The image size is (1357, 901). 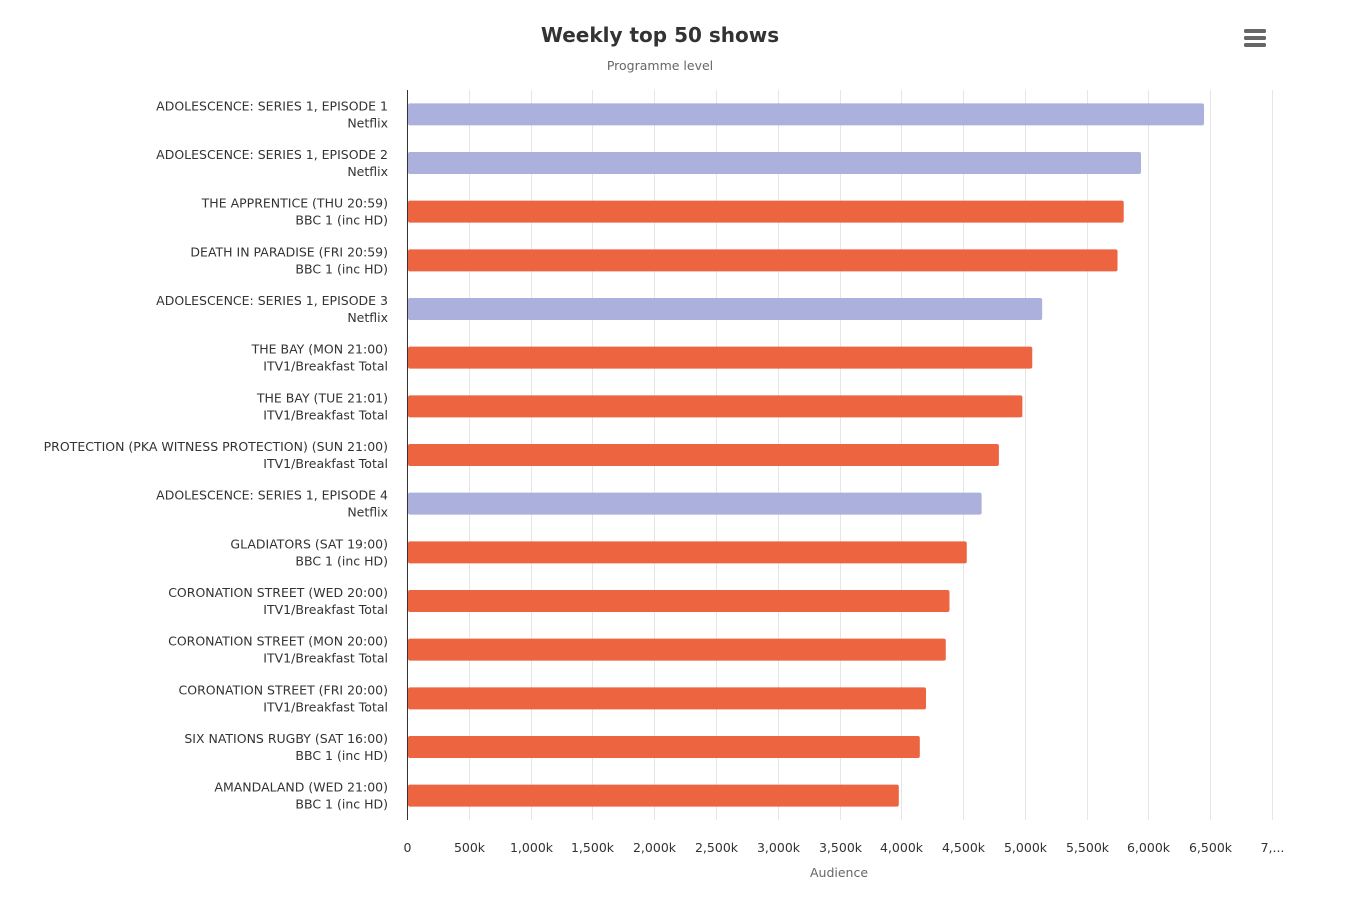 What do you see at coordinates (655, 847) in the screenshot?
I see `x-tick-label: 2,000k` at bounding box center [655, 847].